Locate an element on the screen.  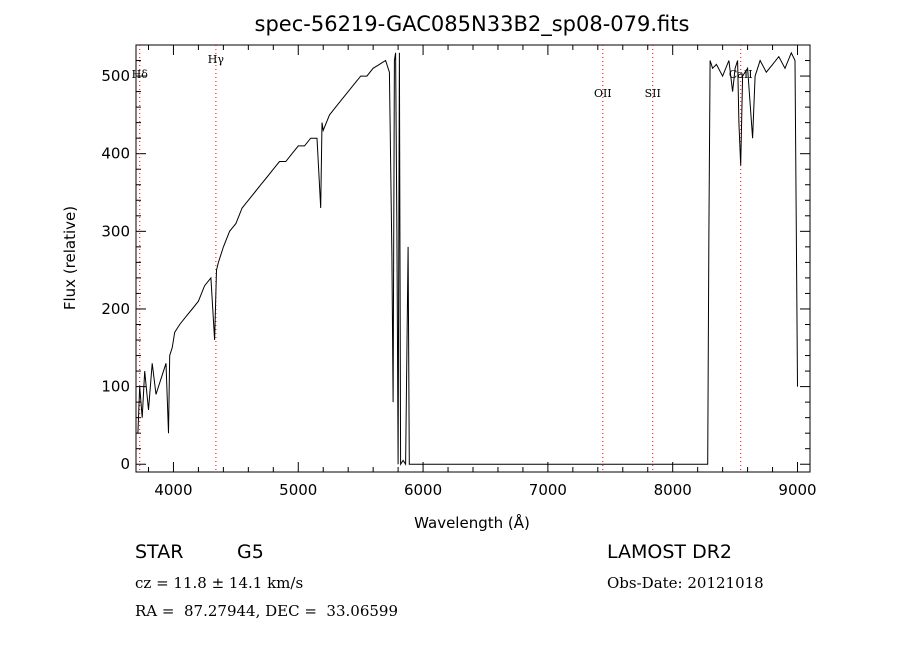
redshift-cz: cz = 11.8 ± 14.1 km/s is located at coordinates (219, 583).